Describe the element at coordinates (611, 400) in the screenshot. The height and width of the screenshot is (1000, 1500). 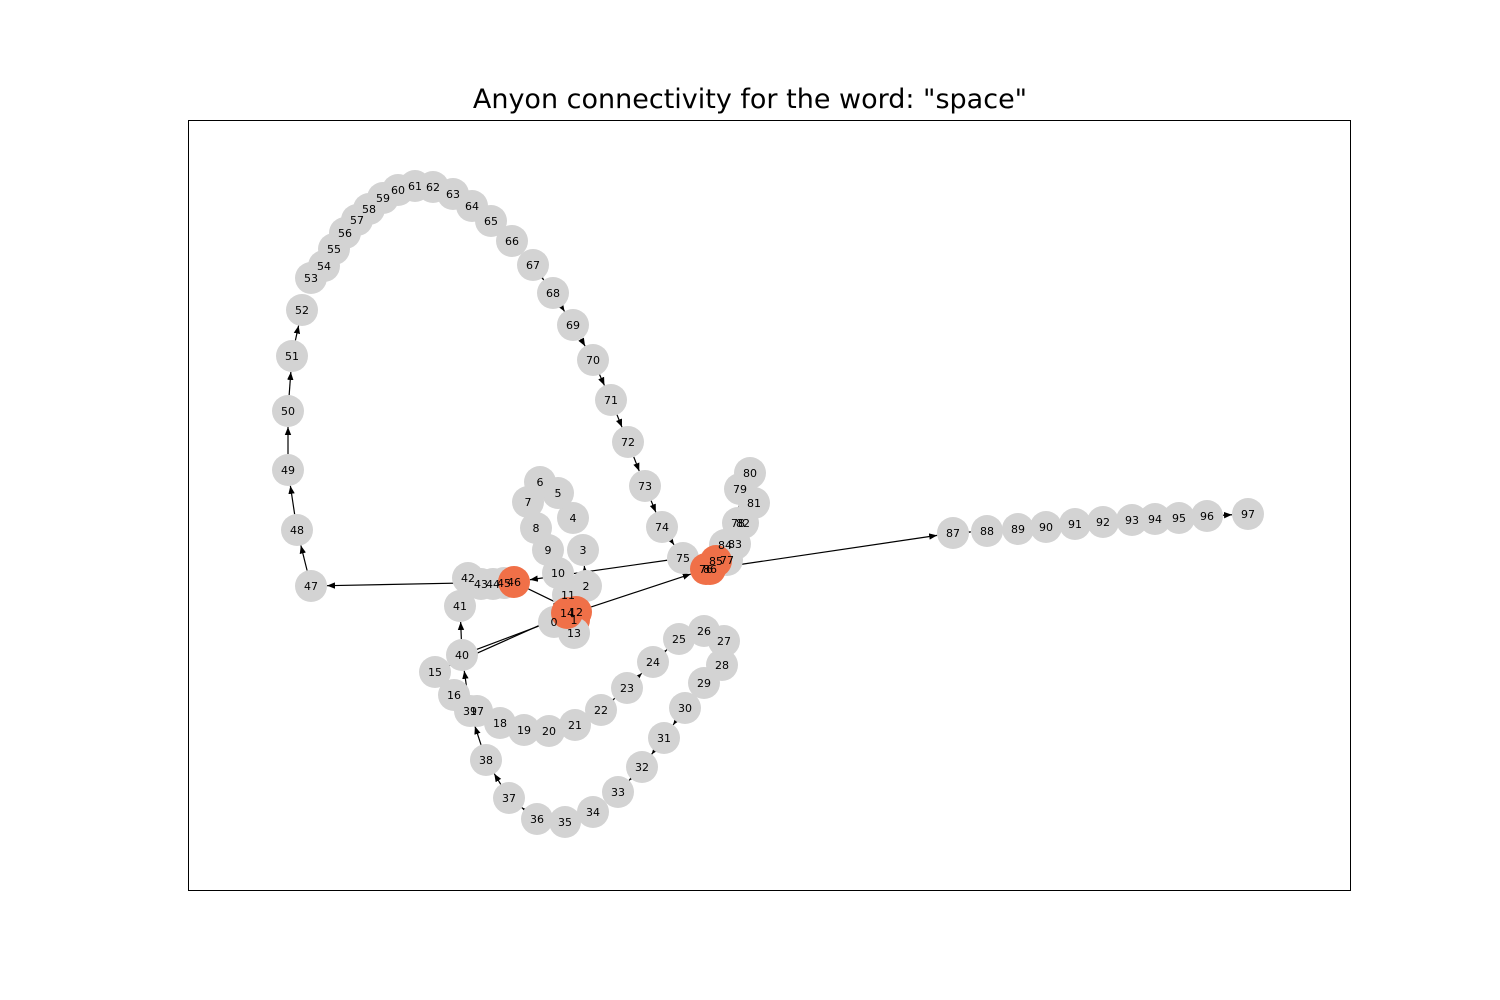
I see `node-label-71: 71` at that location.